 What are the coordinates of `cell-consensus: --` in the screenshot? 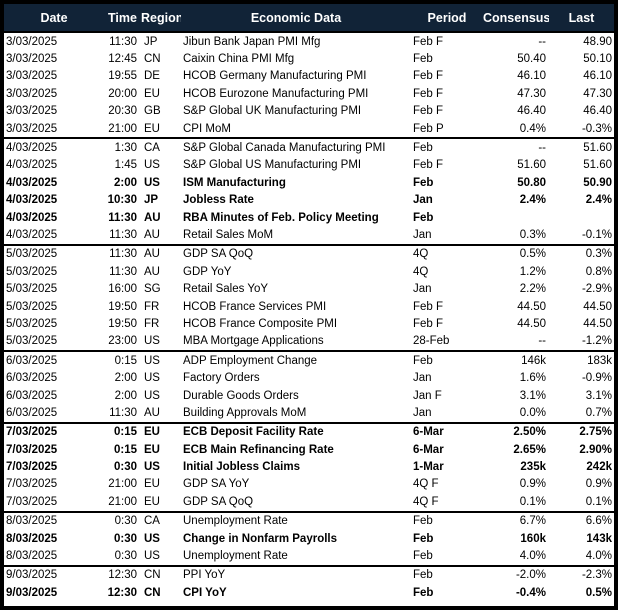 It's located at (542, 341).